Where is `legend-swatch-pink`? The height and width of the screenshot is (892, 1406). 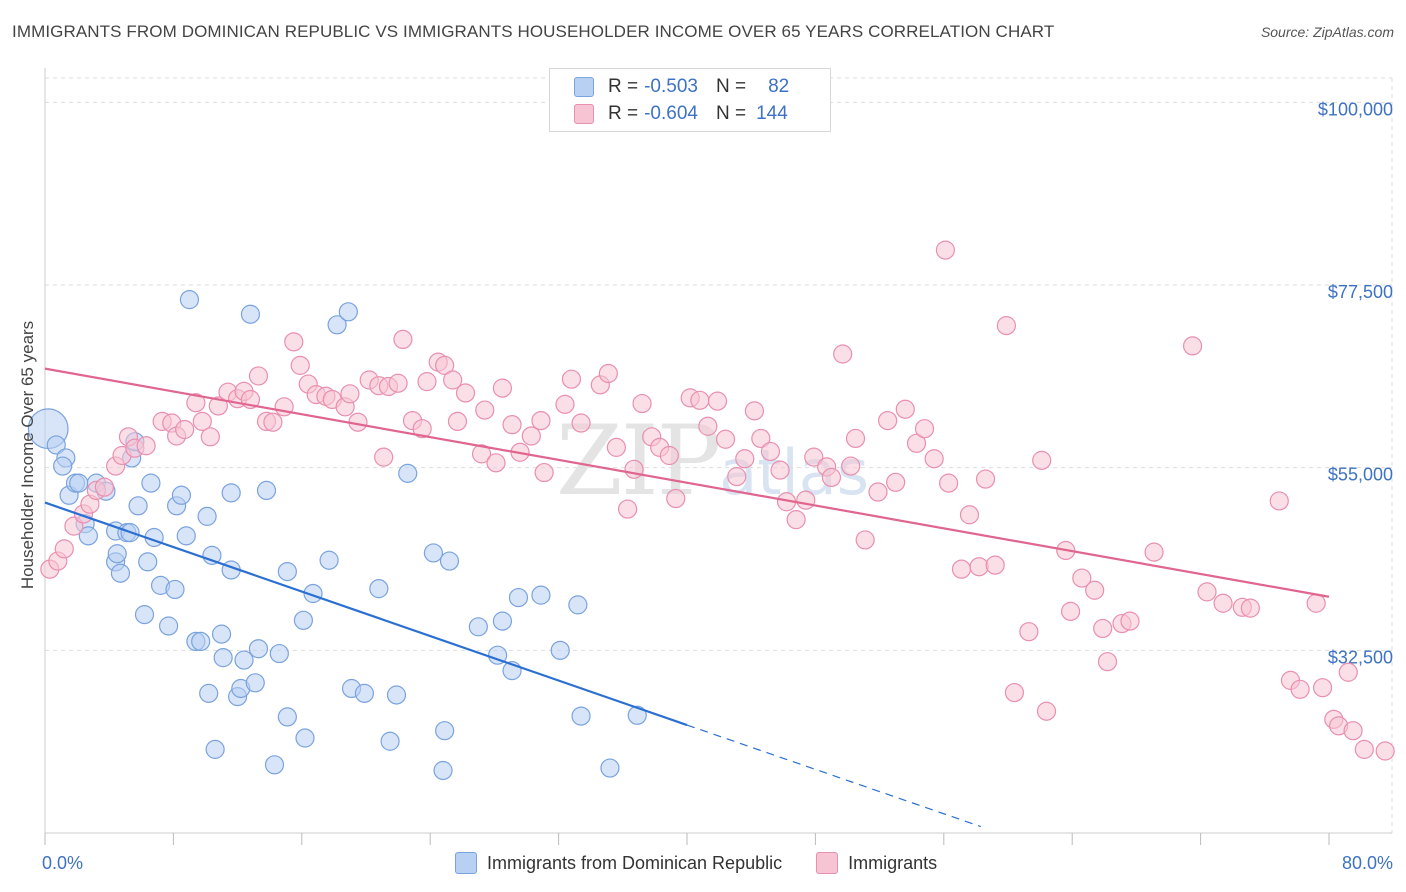
legend-swatch-pink is located at coordinates (584, 114).